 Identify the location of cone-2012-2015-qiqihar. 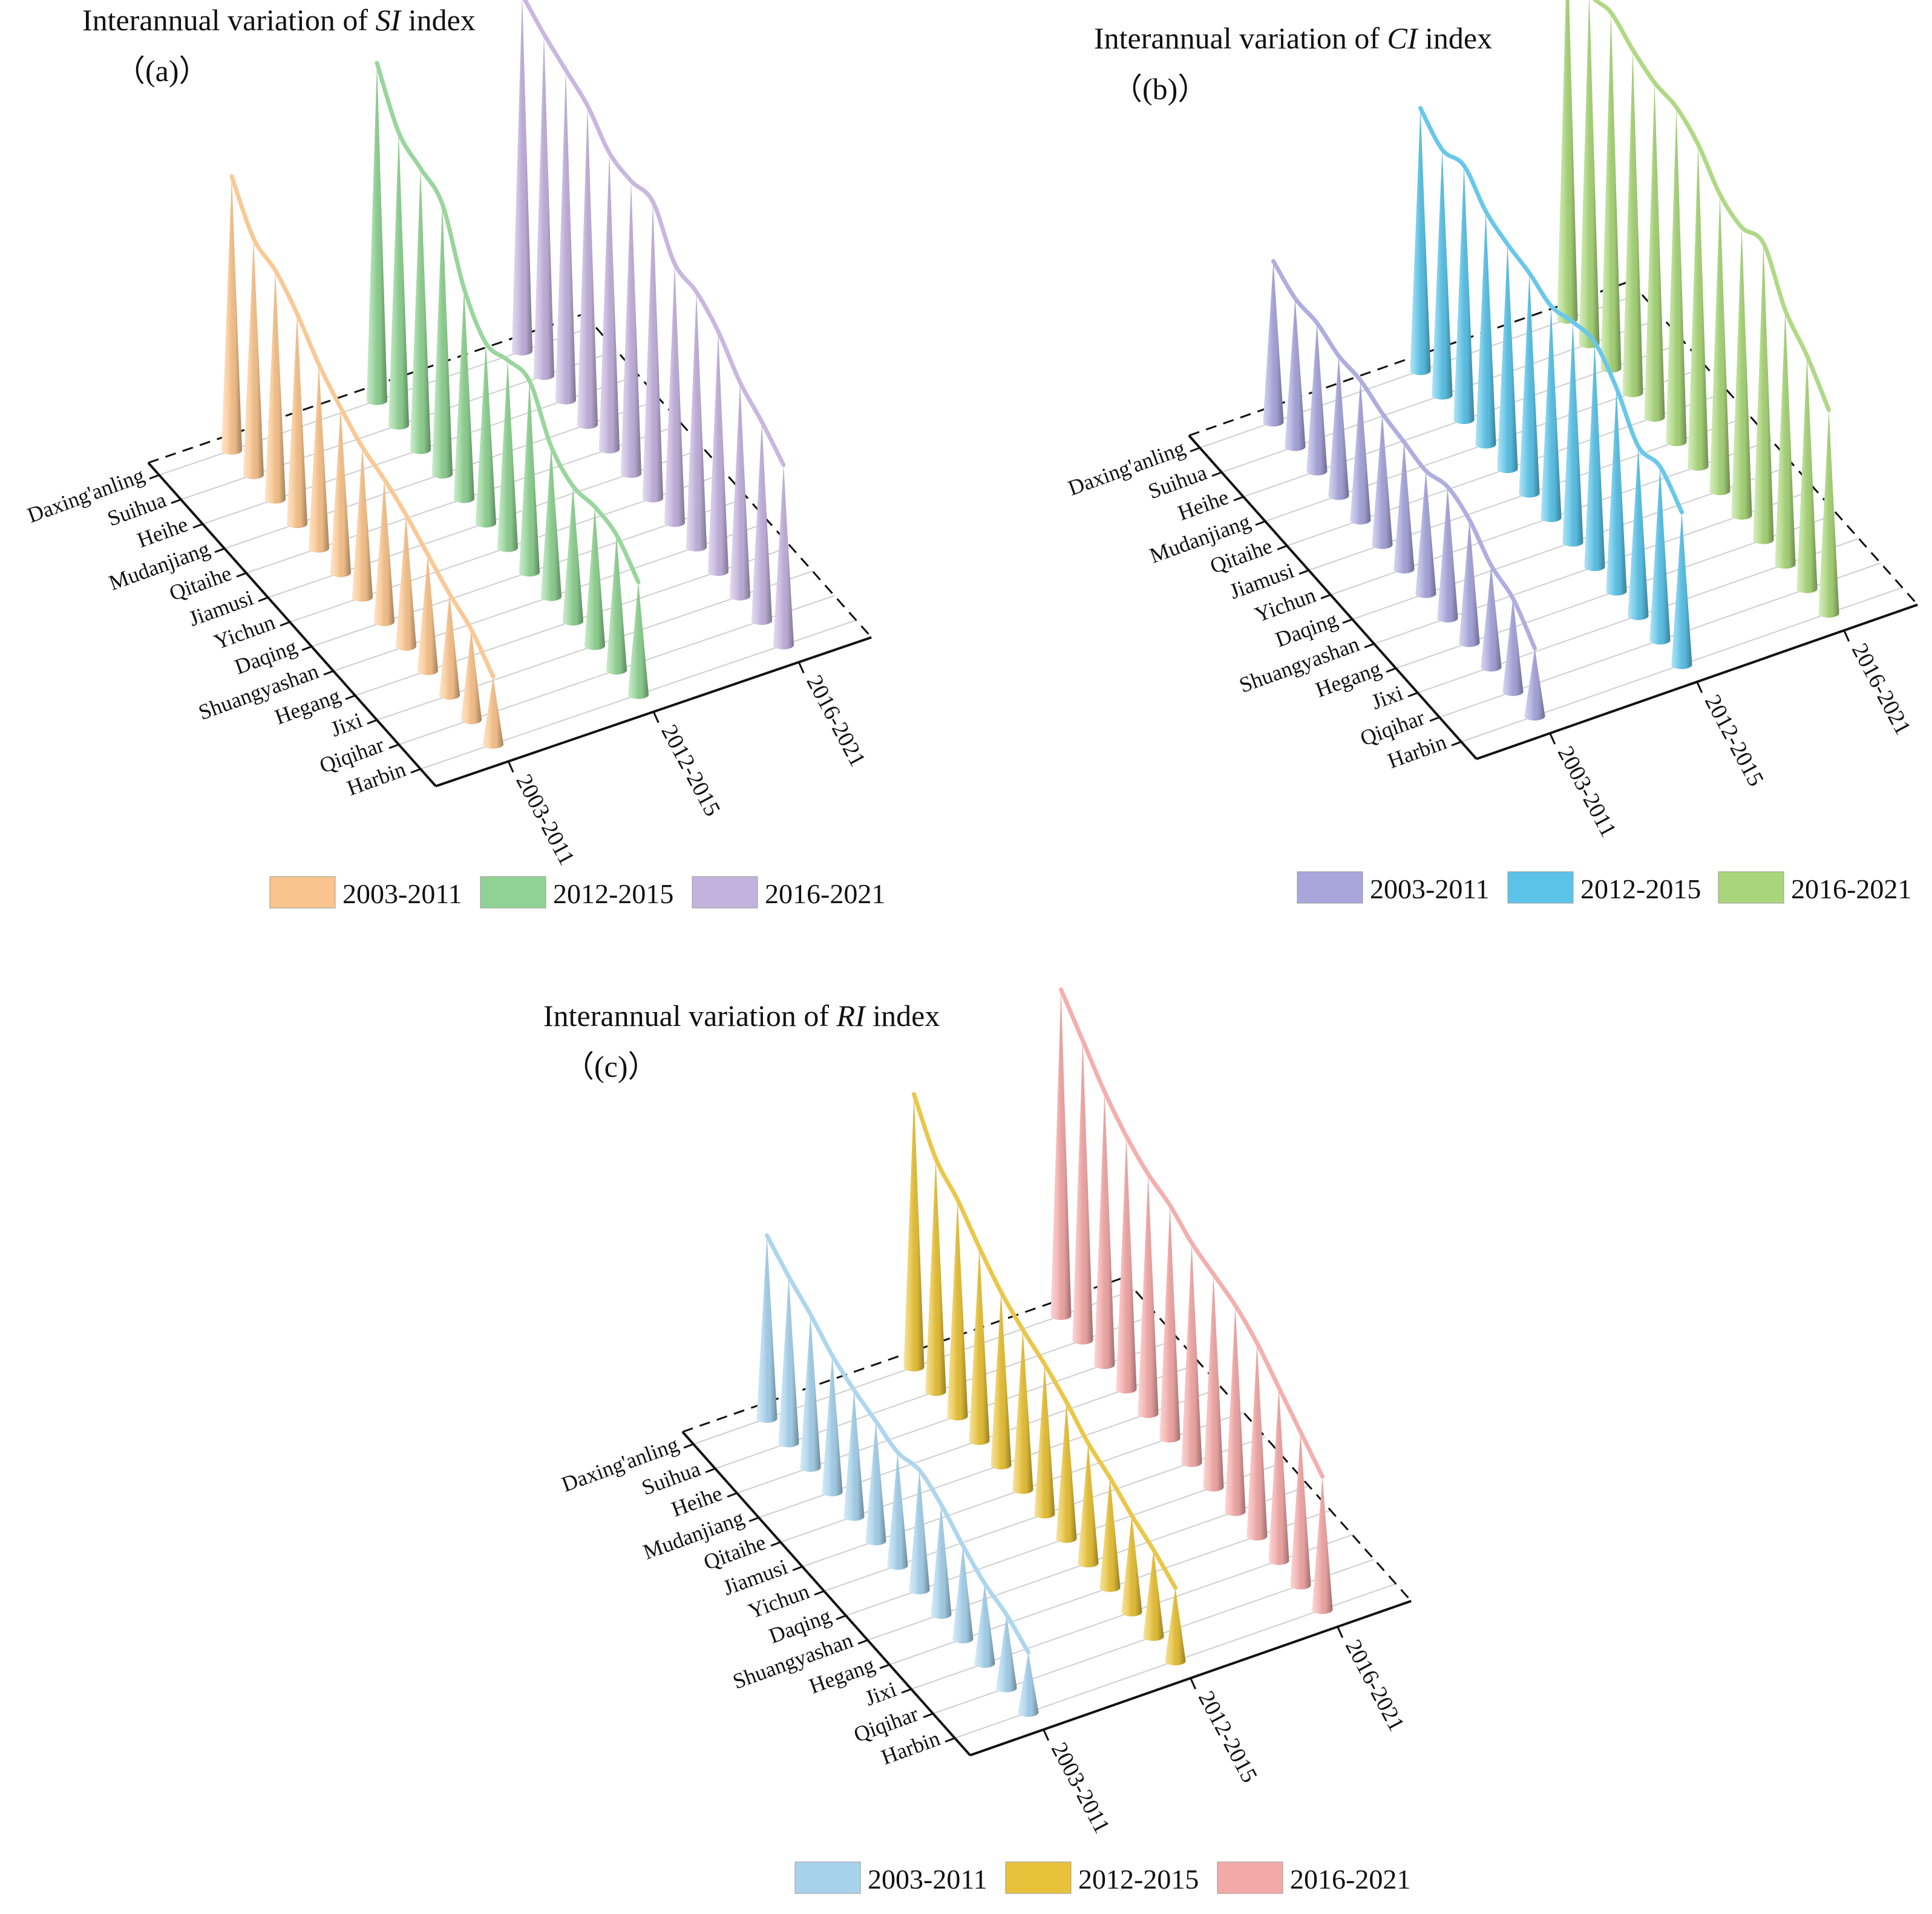
(617, 604).